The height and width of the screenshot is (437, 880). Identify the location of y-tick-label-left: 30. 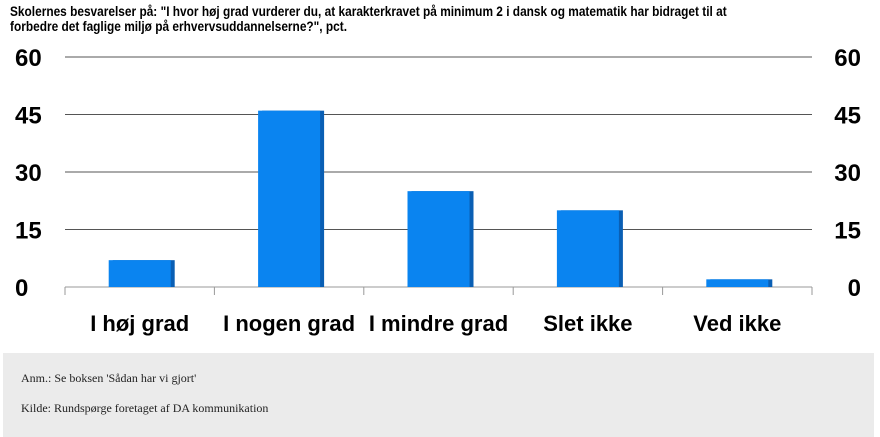
(28, 173).